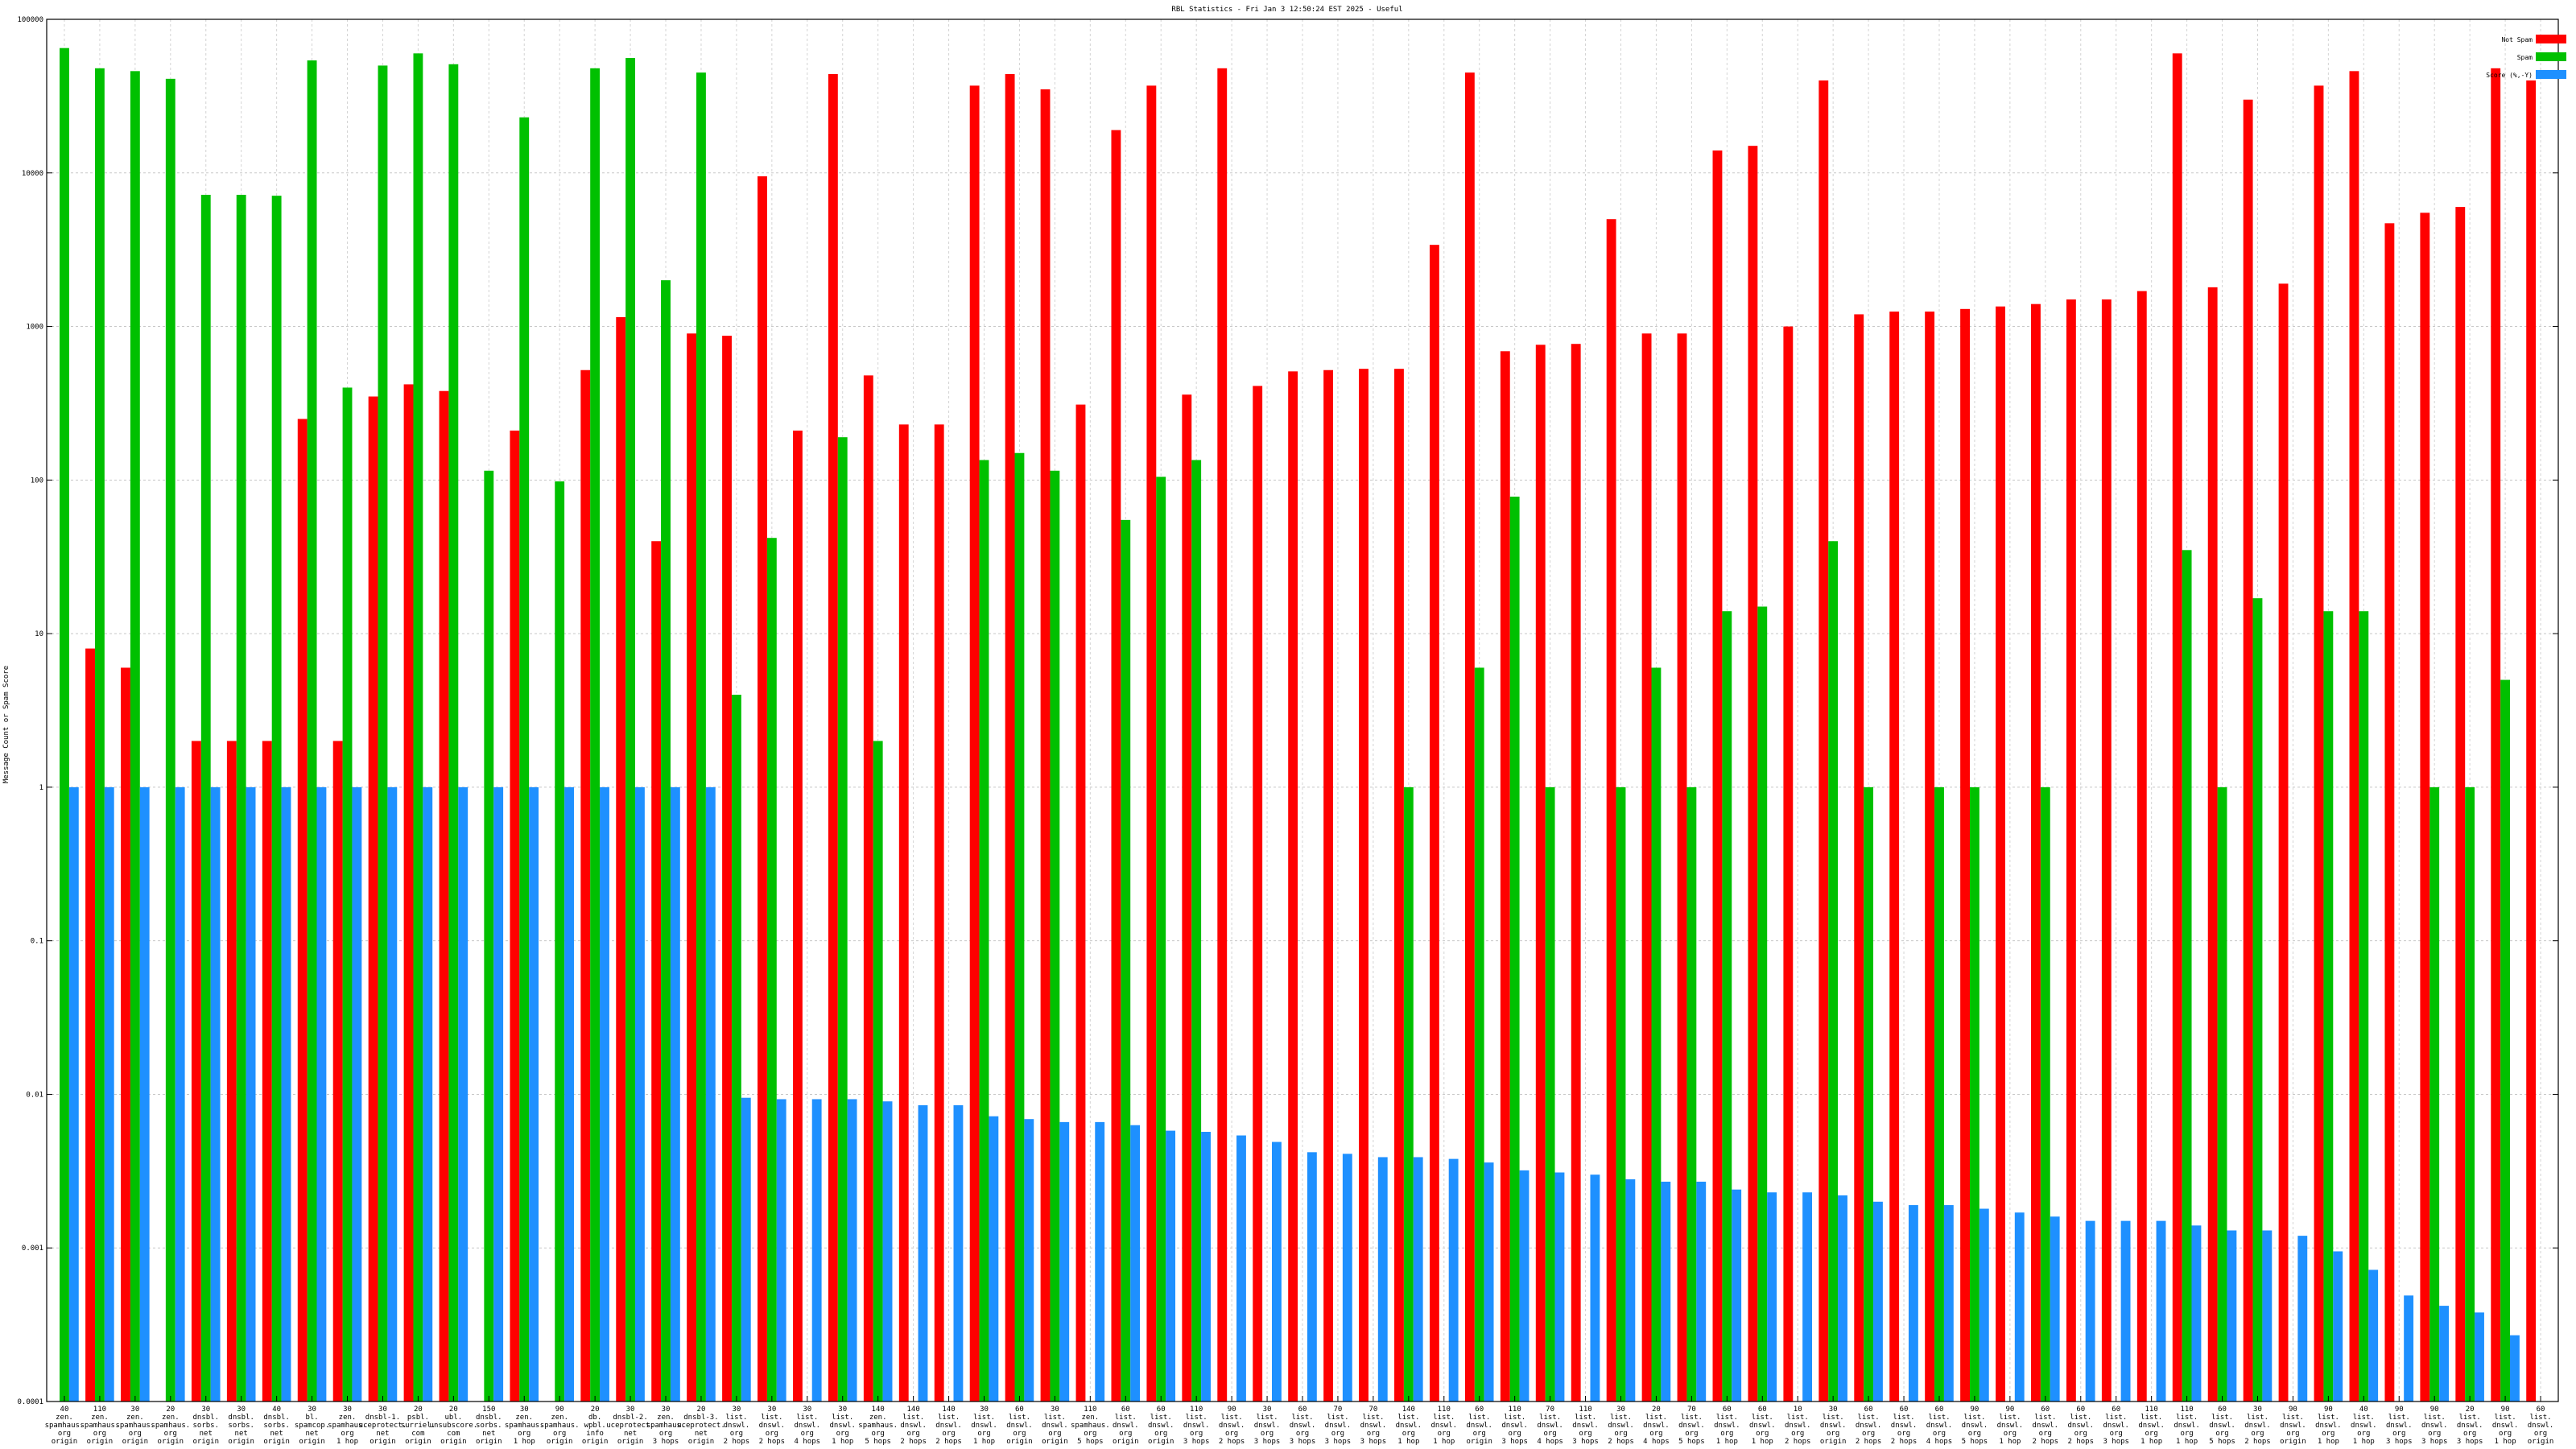  Describe the element at coordinates (383, 1426) in the screenshot. I see `x-tick-label: 30 dnsbl-1. uceprotect. net origin` at that location.